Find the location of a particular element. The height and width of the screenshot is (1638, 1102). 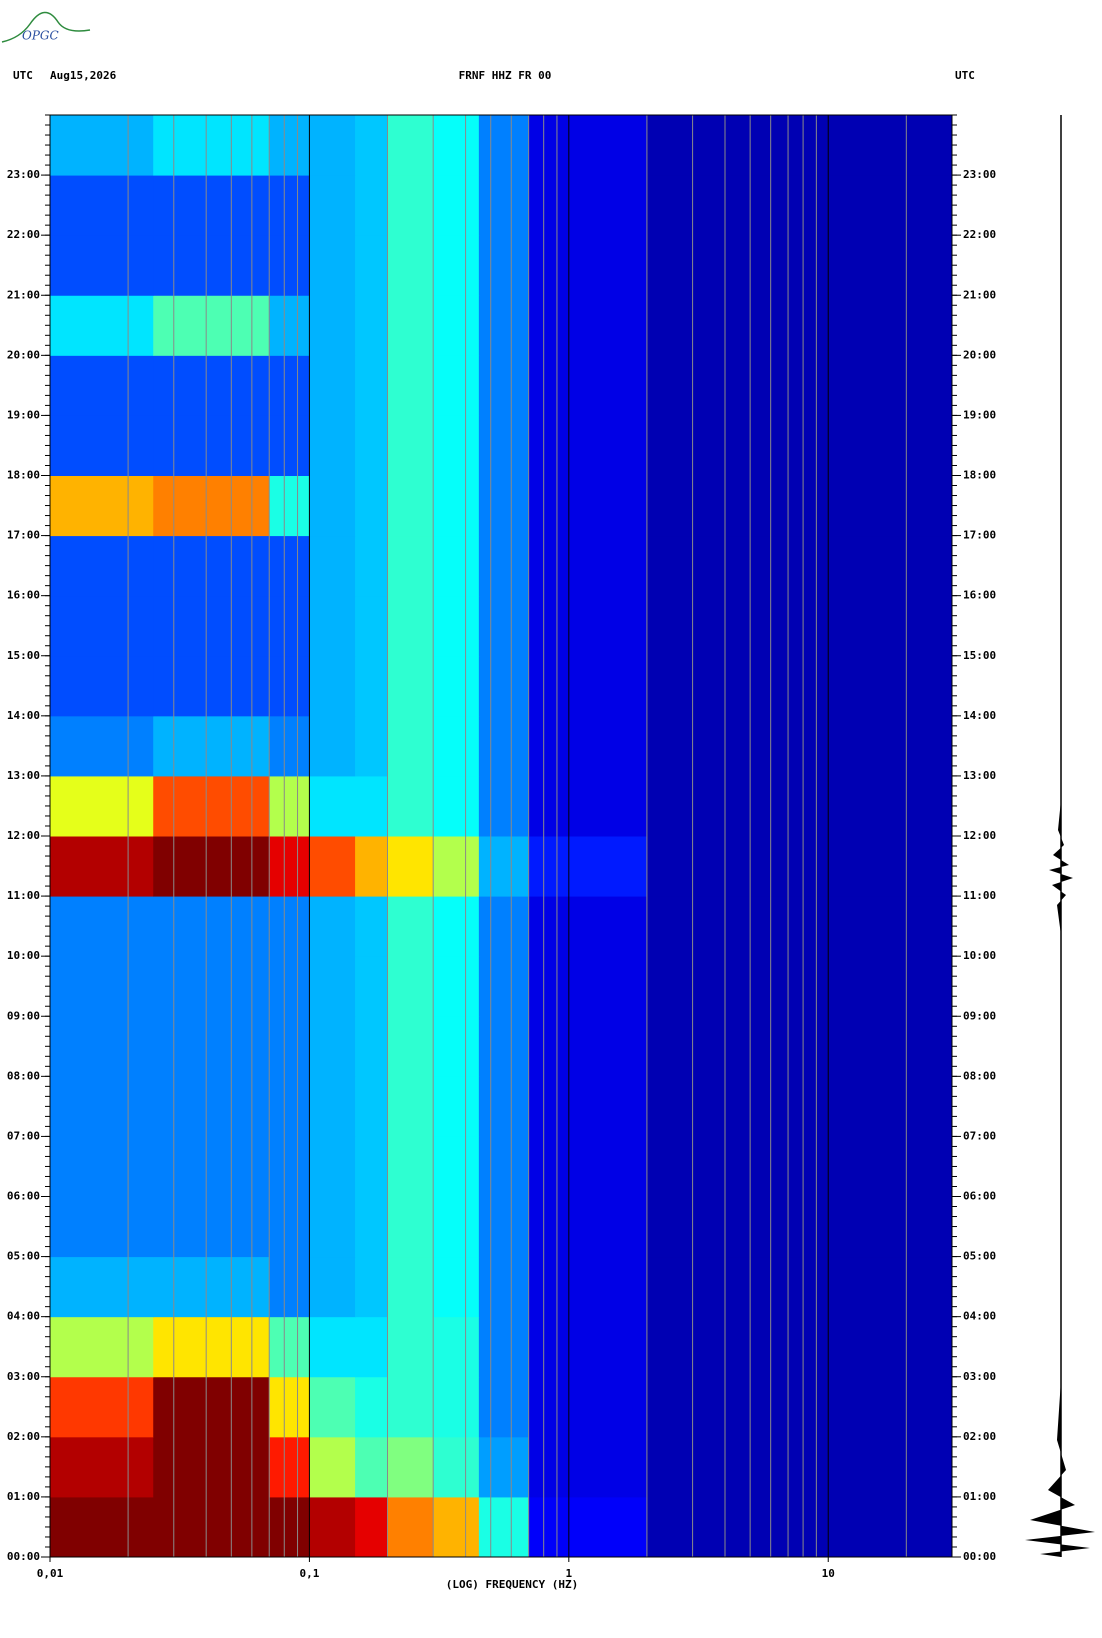

date: Aug15,2026 is located at coordinates (83, 75).